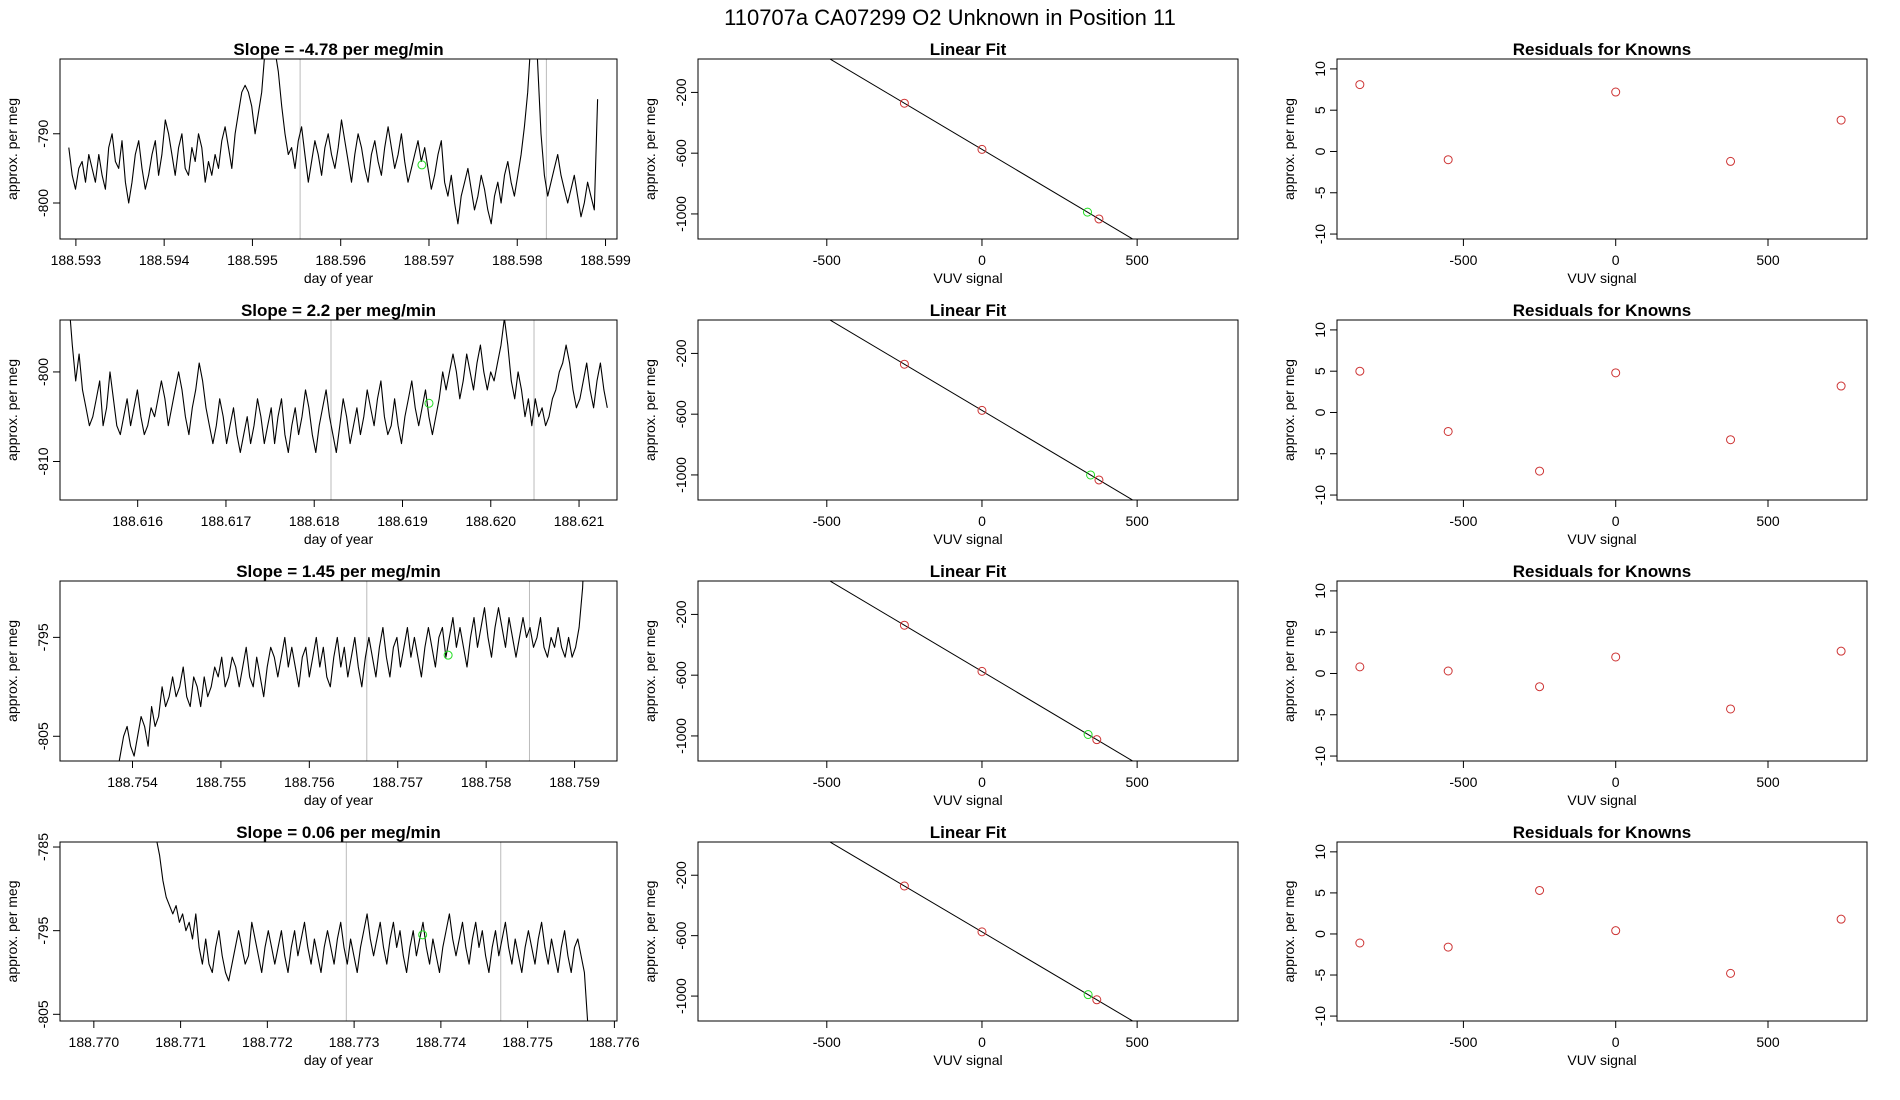  Describe the element at coordinates (32, 930) in the screenshot. I see `y-axis: -785 -795 -805 approx. per meg` at that location.